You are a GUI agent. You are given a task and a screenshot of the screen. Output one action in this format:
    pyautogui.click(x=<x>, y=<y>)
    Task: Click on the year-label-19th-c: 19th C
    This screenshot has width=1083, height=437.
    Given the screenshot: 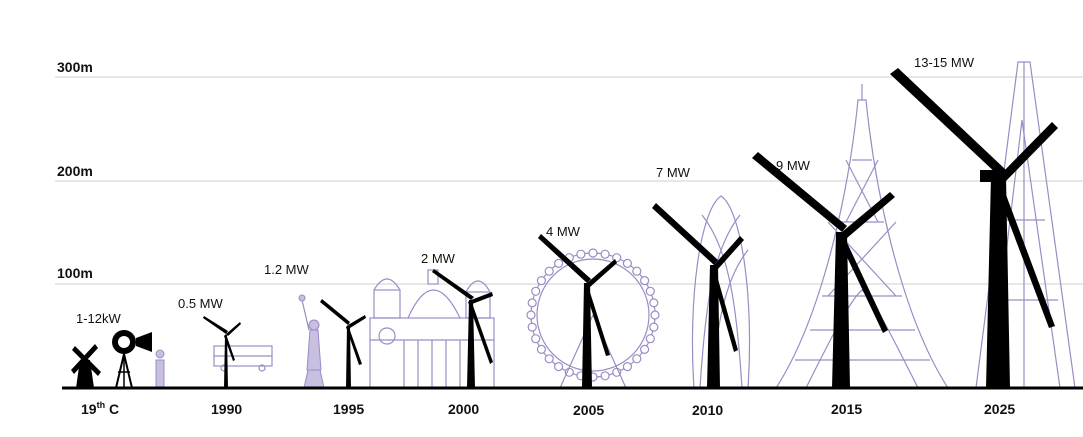 What is the action you would take?
    pyautogui.click(x=100, y=408)
    